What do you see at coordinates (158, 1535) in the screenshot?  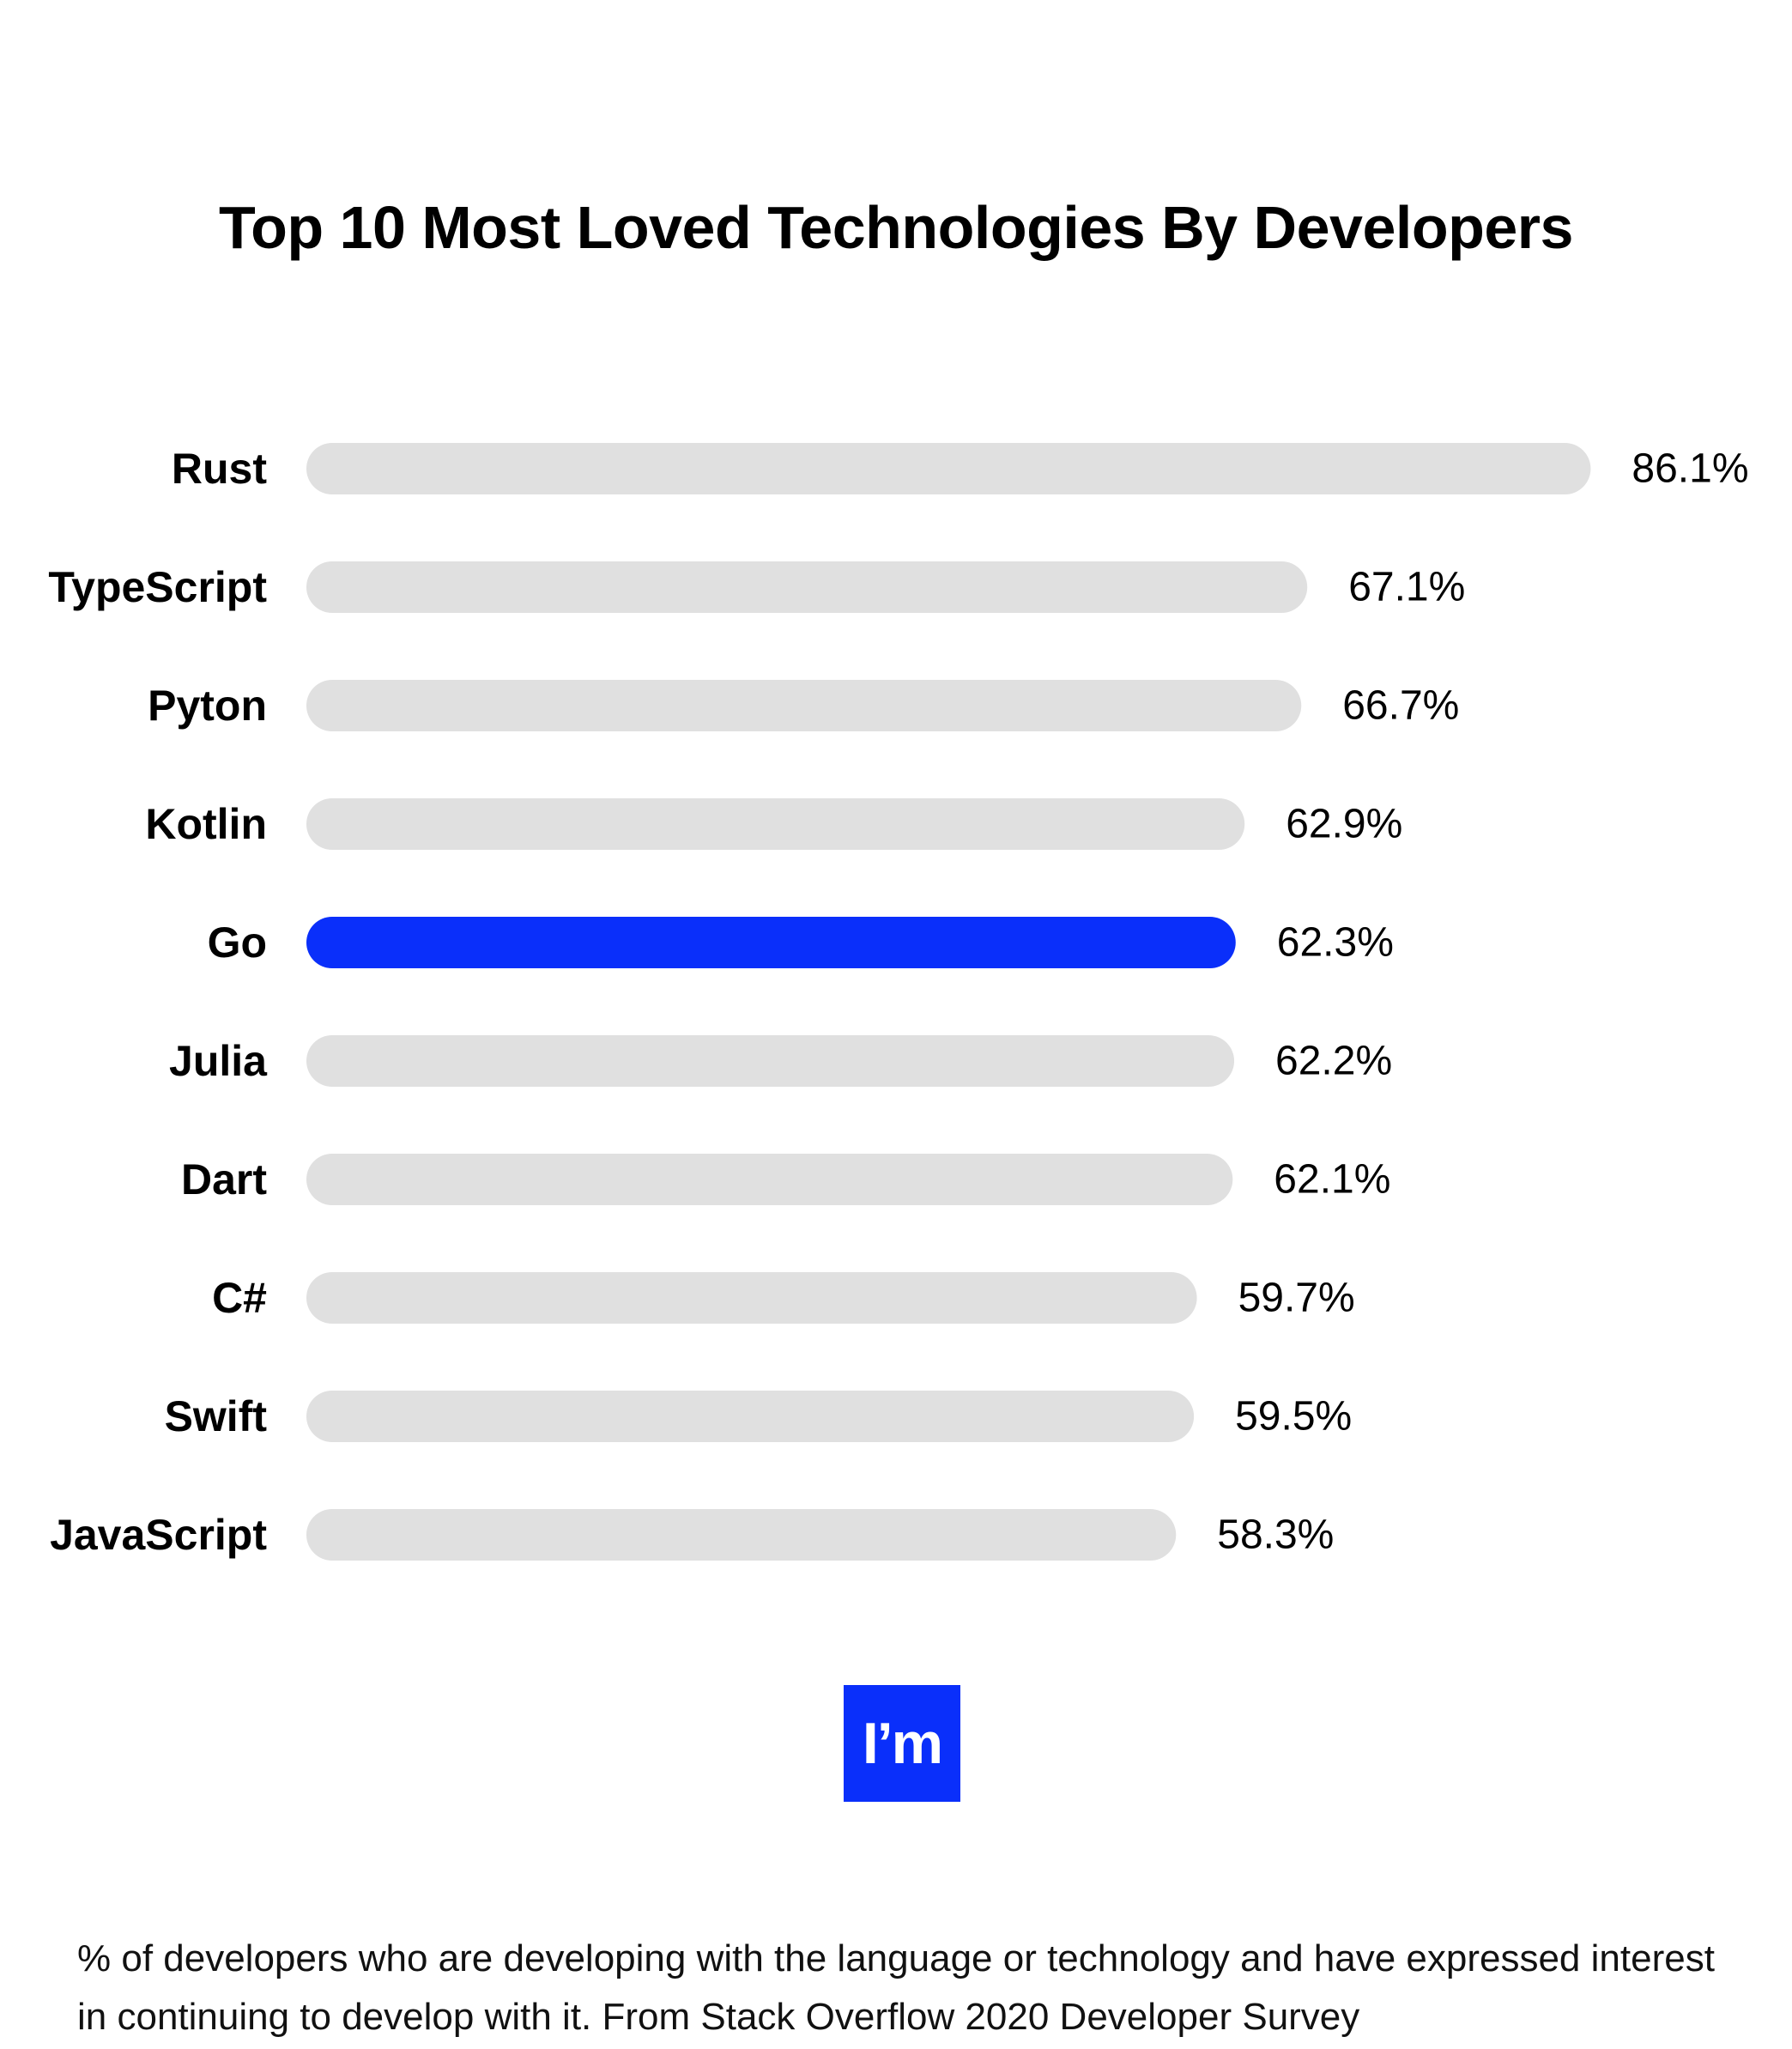 I see `category-label: JavaScript` at bounding box center [158, 1535].